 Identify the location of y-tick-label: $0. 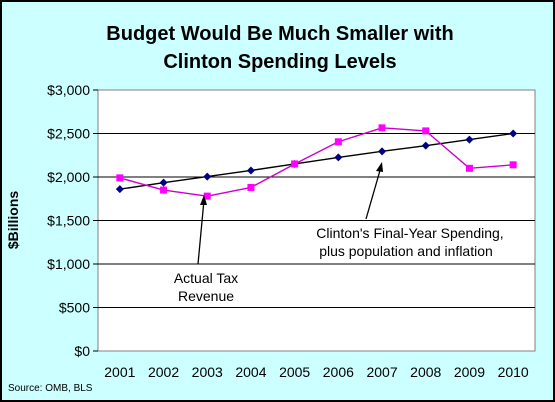
(82, 351).